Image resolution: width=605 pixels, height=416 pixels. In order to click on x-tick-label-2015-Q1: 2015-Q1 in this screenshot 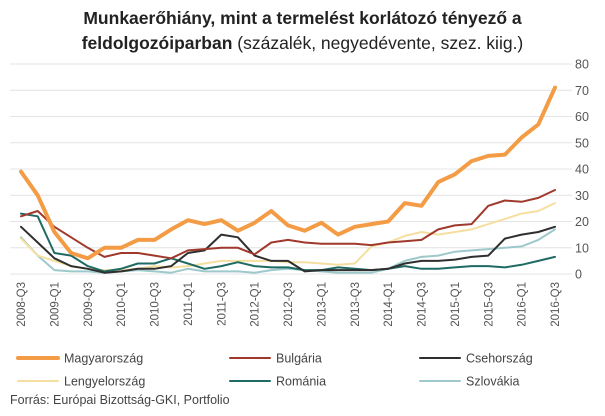, I will do `click(456, 304)`.